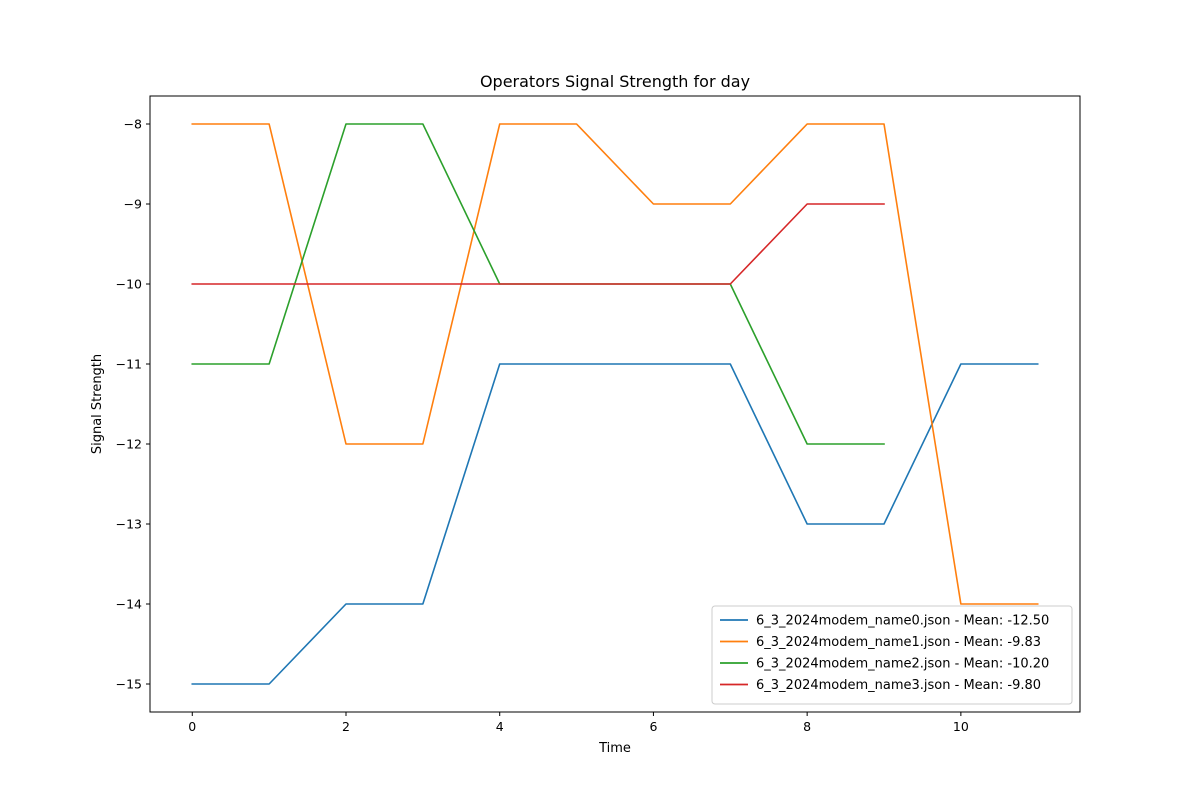 The image size is (1200, 800). What do you see at coordinates (133, 204) in the screenshot?
I see `y-tick-label: −9` at bounding box center [133, 204].